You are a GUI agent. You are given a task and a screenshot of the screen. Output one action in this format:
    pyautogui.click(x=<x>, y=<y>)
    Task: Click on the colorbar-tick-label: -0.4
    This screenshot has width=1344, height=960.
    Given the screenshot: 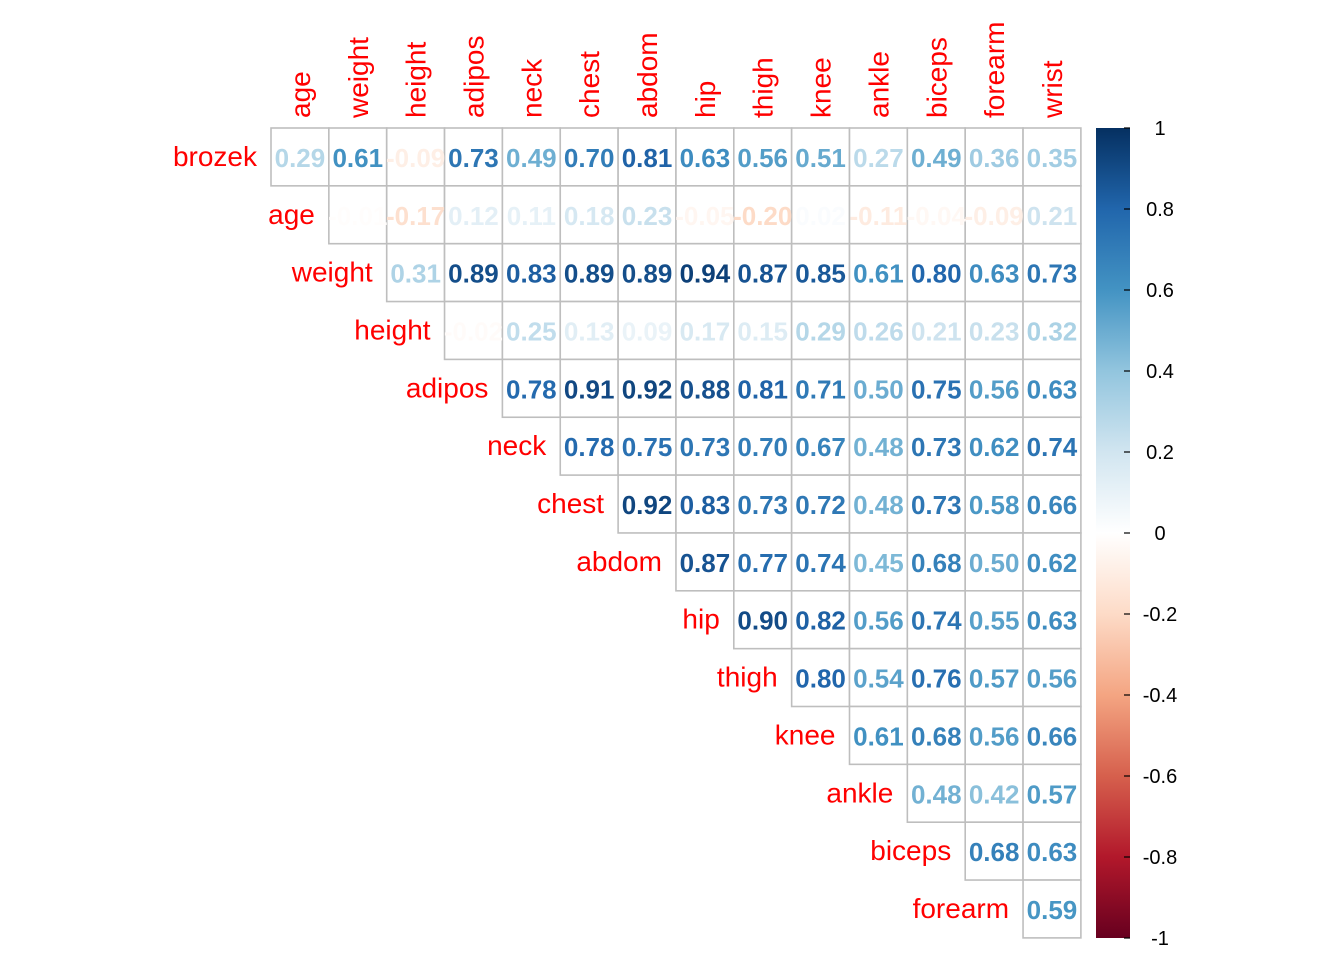 What is the action you would take?
    pyautogui.click(x=1160, y=696)
    